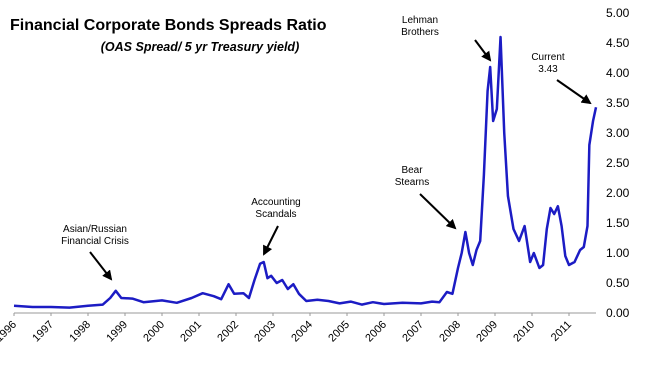 The width and height of the screenshot is (656, 368). I want to click on x-tick-label: 2007, so click(413, 332).